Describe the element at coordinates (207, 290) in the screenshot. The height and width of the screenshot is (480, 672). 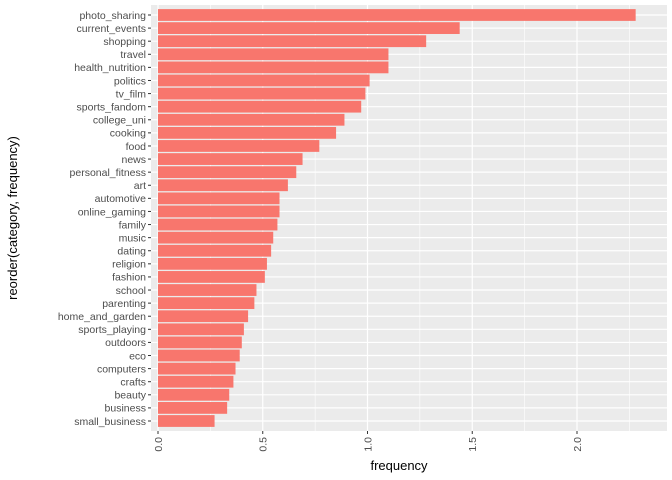
I see `bar-school` at that location.